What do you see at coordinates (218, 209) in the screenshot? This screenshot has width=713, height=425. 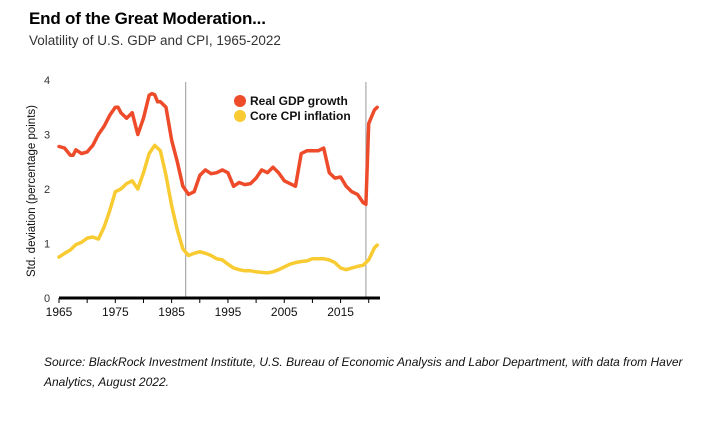 I see `series-line-cpi` at bounding box center [218, 209].